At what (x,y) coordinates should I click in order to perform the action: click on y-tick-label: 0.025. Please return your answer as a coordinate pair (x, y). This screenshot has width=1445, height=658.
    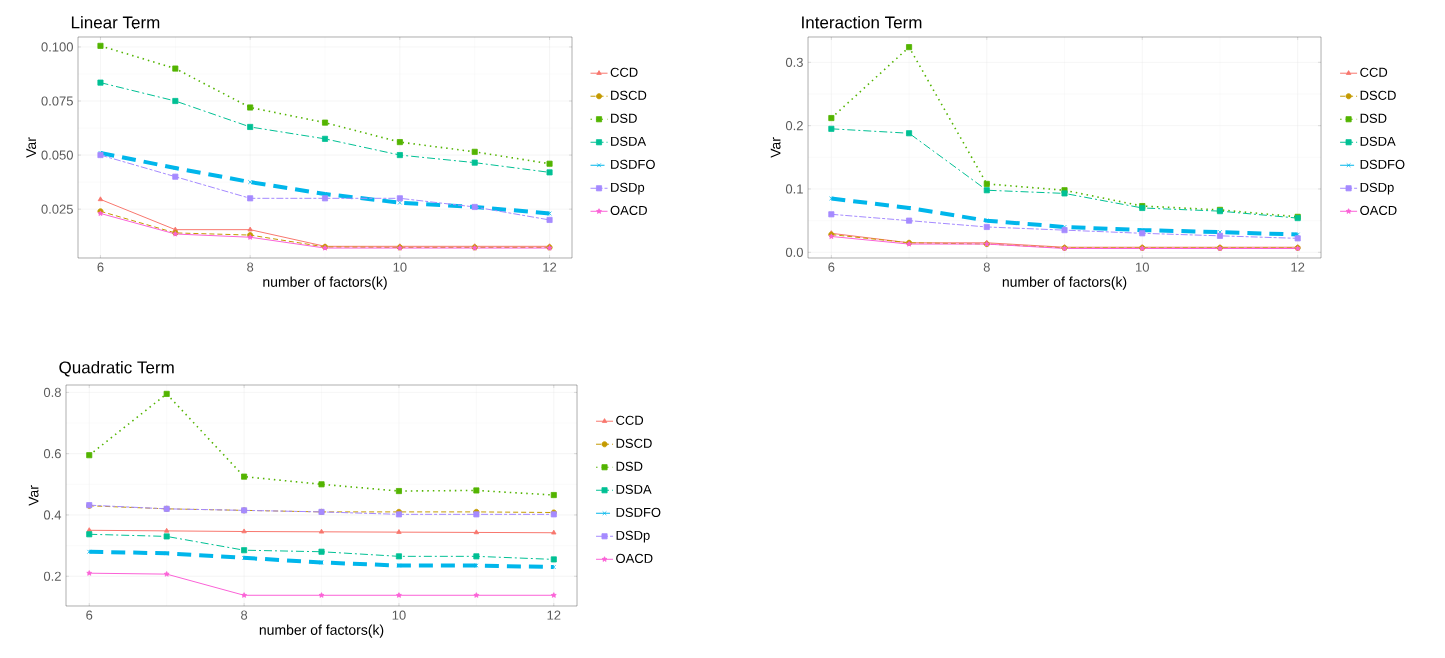
    Looking at the image, I should click on (57, 209).